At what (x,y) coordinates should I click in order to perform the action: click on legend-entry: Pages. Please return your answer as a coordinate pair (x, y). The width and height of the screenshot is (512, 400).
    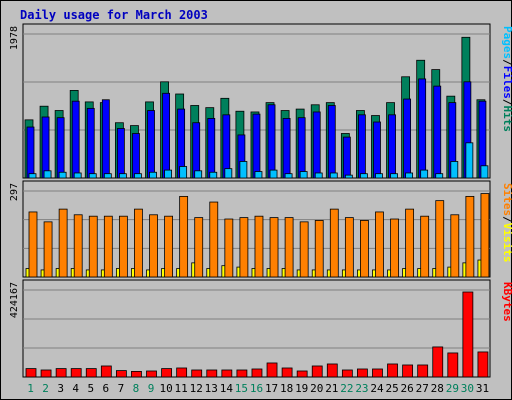
    Looking at the image, I should click on (506, 42).